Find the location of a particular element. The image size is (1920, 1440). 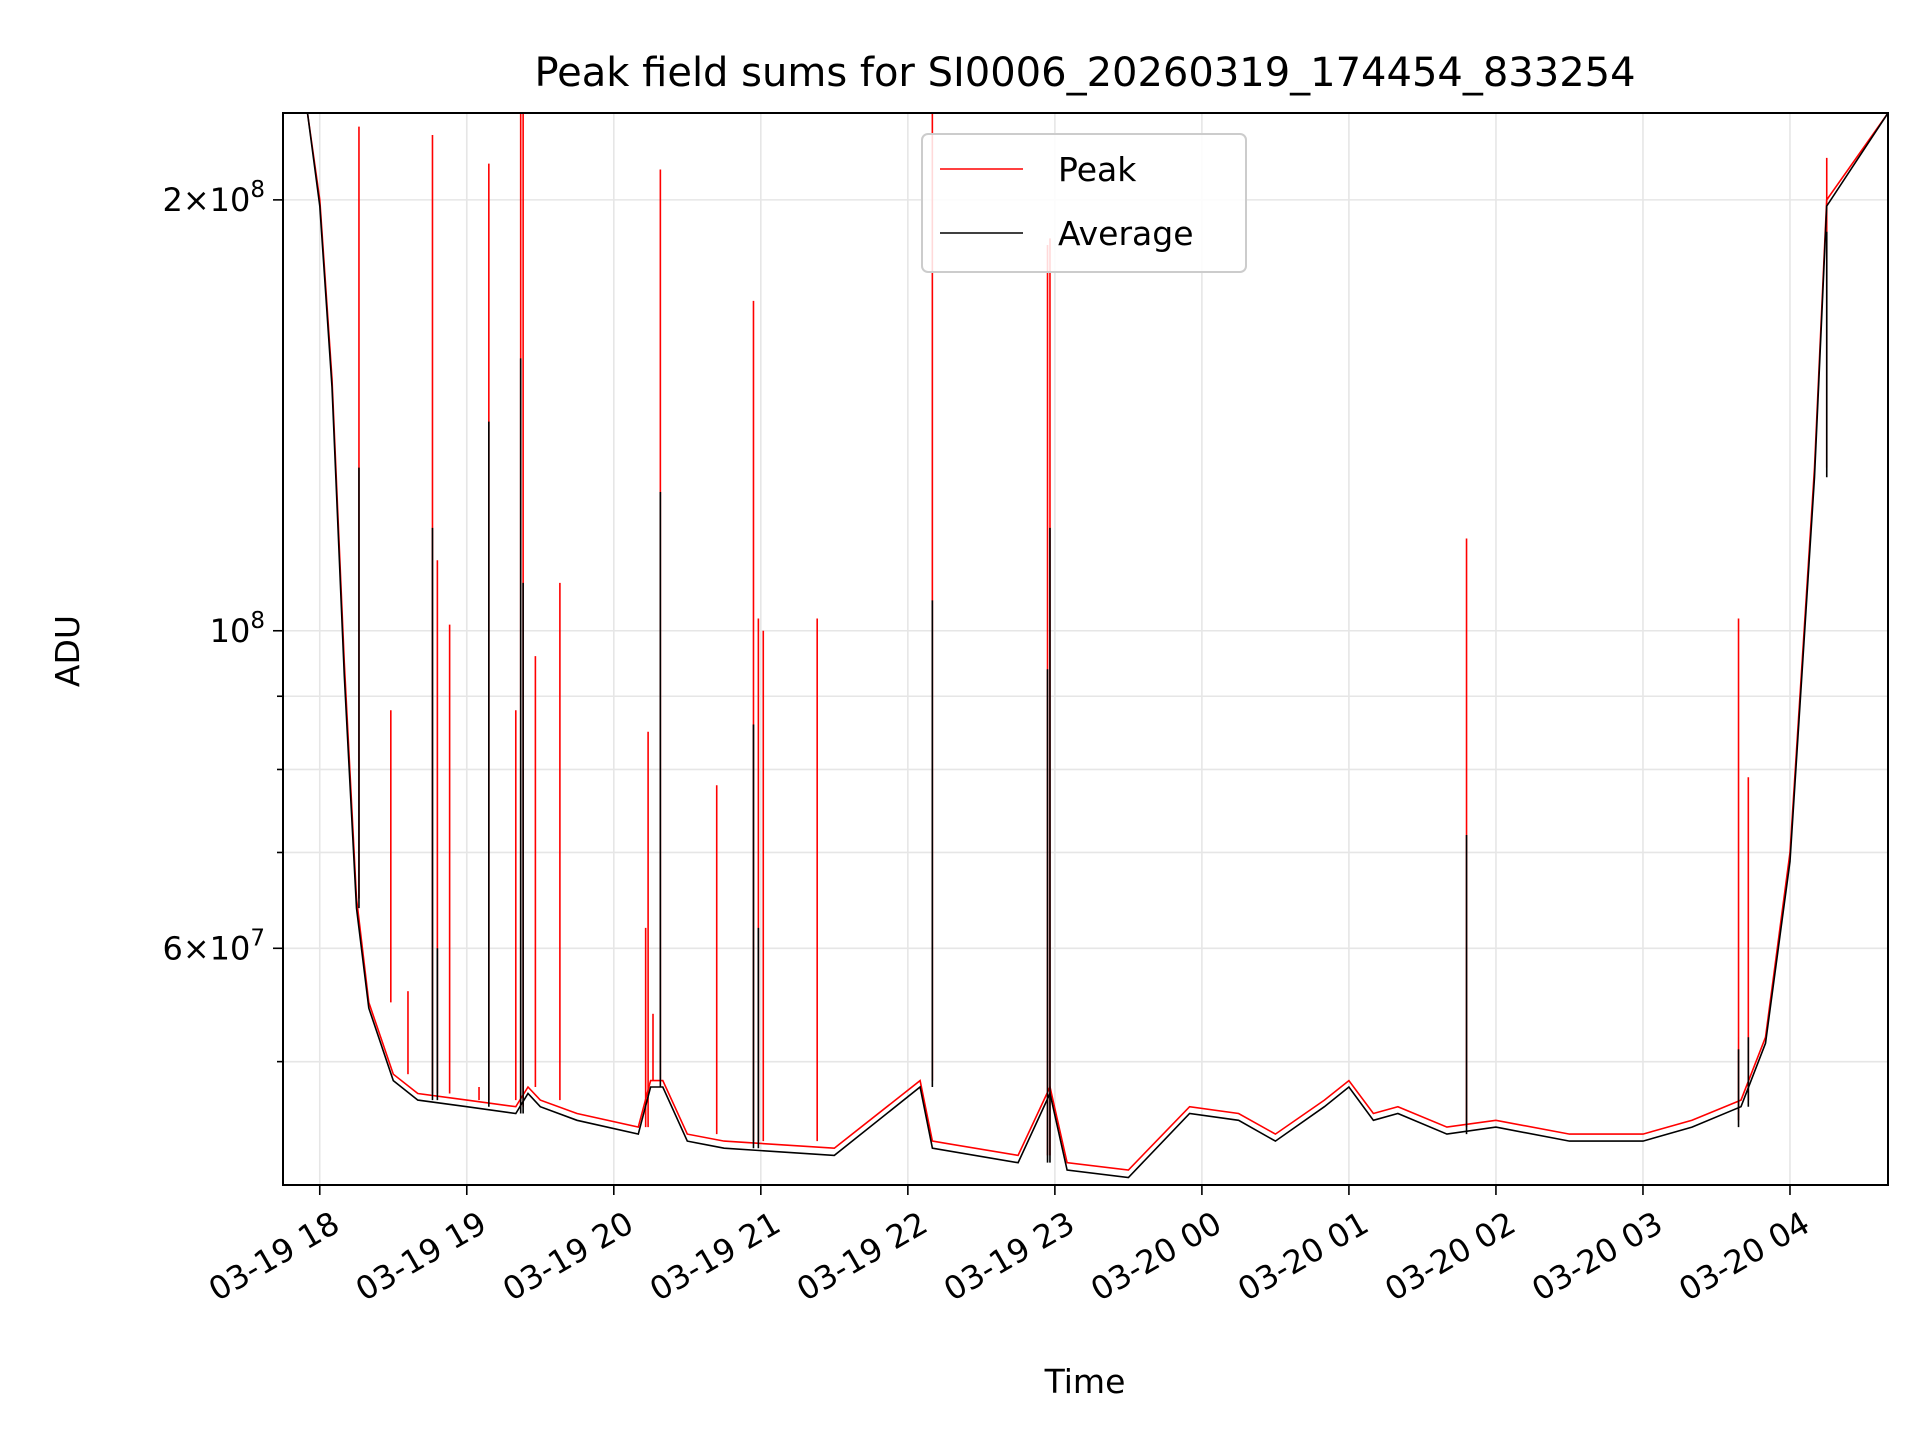

x-axis-label: Time is located at coordinates (1085, 1381).